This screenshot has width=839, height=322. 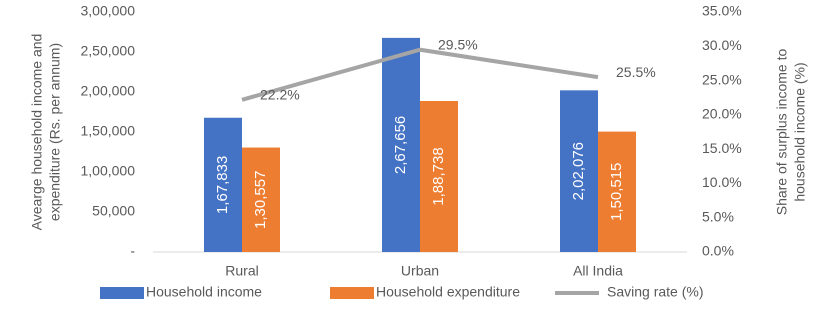 I want to click on y2-tick-label: 20.0%, so click(x=722, y=114).